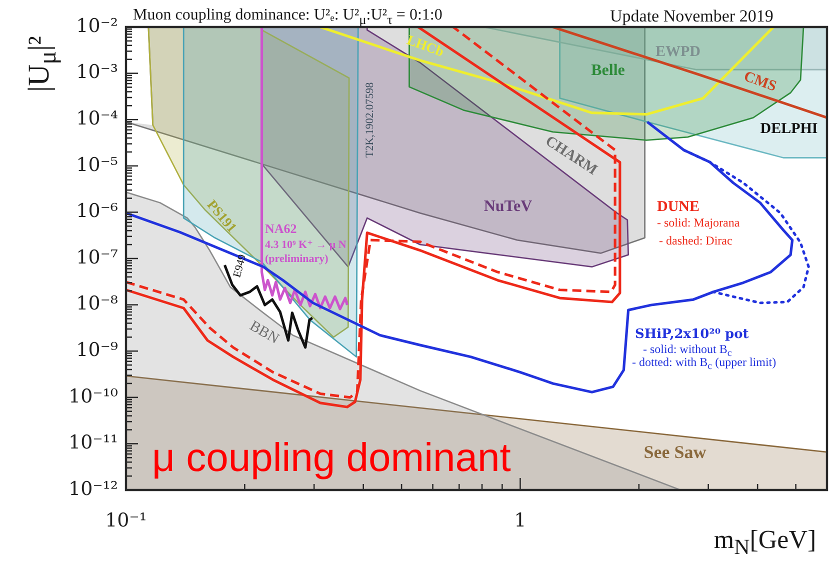 This screenshot has width=837, height=561. I want to click on y-tick-label: 10⁻³, so click(97, 72).